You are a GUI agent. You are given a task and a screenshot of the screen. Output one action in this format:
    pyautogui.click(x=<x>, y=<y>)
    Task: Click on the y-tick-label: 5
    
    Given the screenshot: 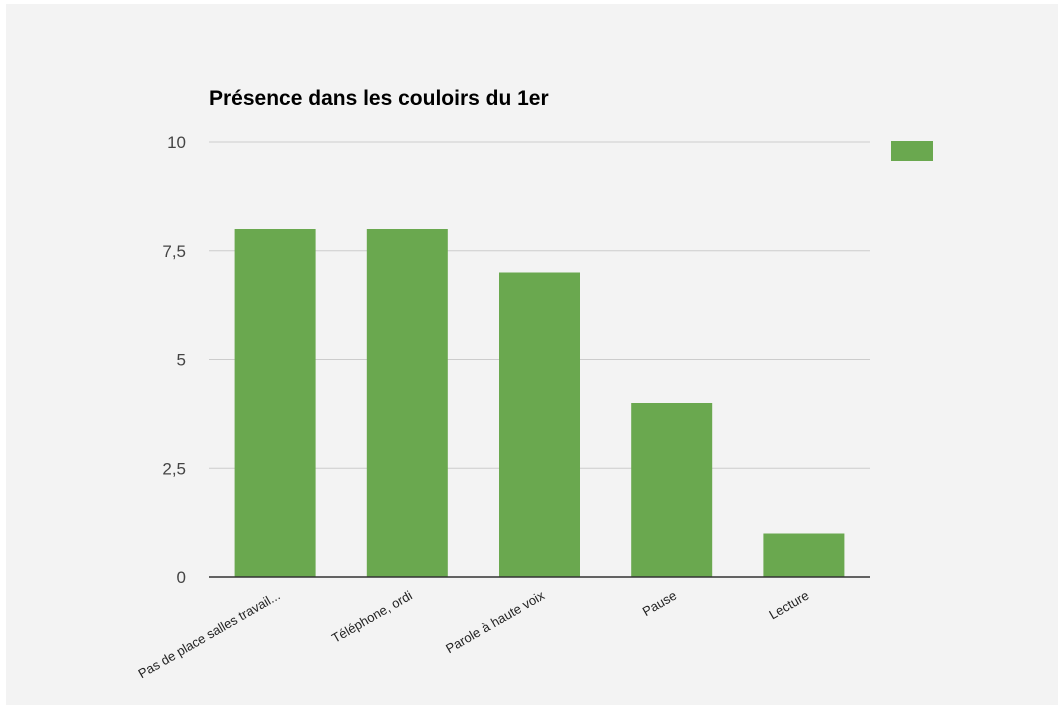 What is the action you would take?
    pyautogui.click(x=181, y=360)
    